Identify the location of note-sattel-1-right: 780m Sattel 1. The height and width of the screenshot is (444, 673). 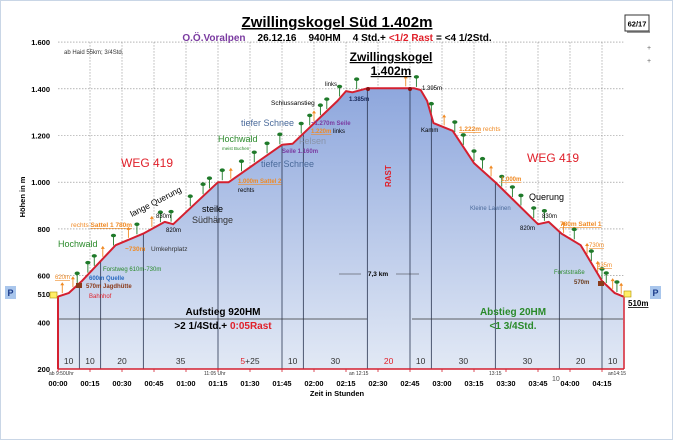
(581, 224).